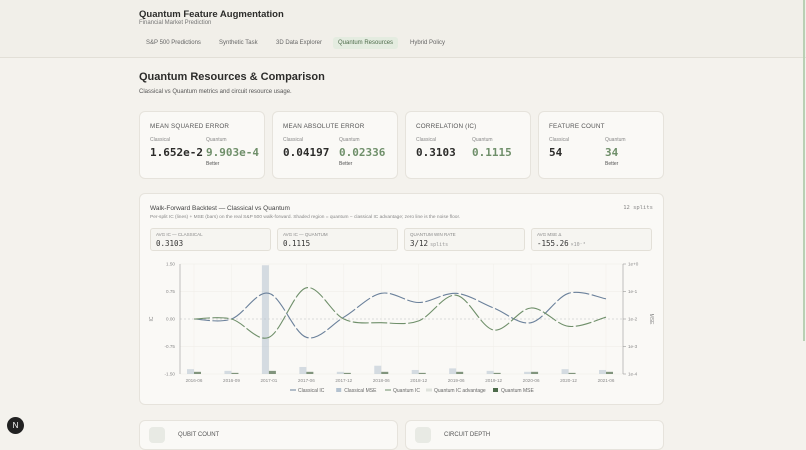 The height and width of the screenshot is (450, 806). I want to click on quantum-value: 0.02336, so click(362, 152).